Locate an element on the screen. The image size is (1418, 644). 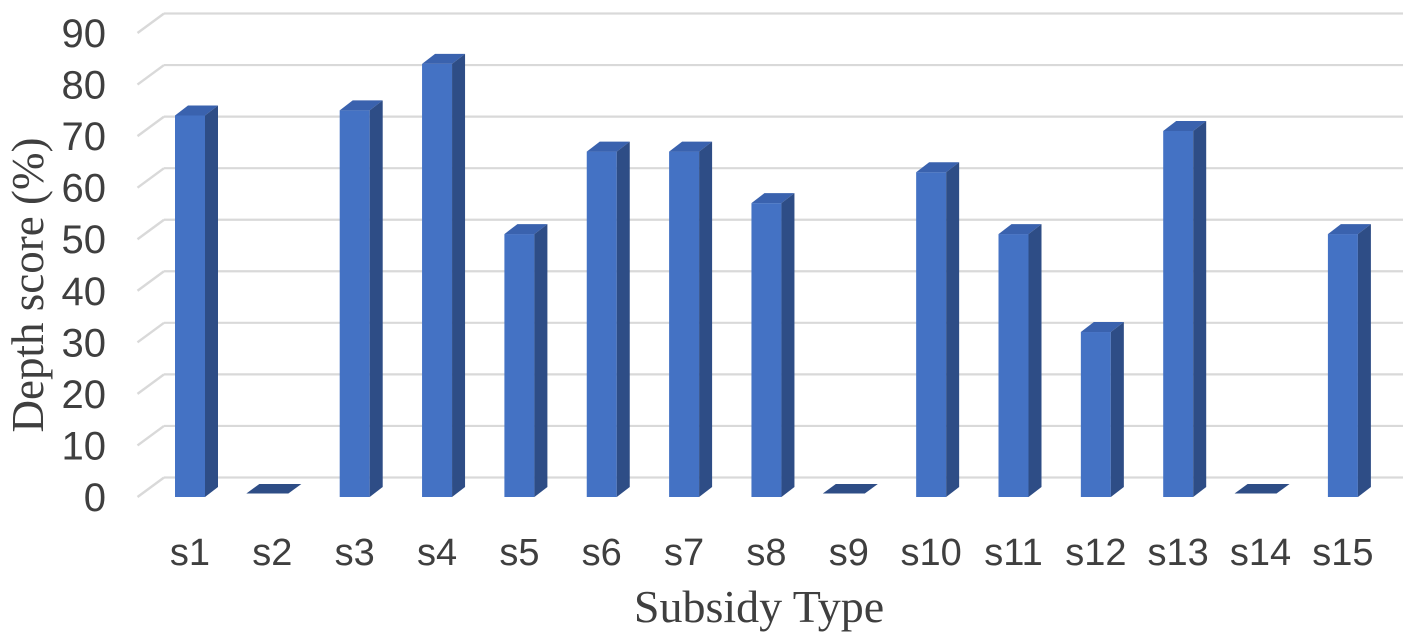
bar-top-face-s10 is located at coordinates (938, 167).